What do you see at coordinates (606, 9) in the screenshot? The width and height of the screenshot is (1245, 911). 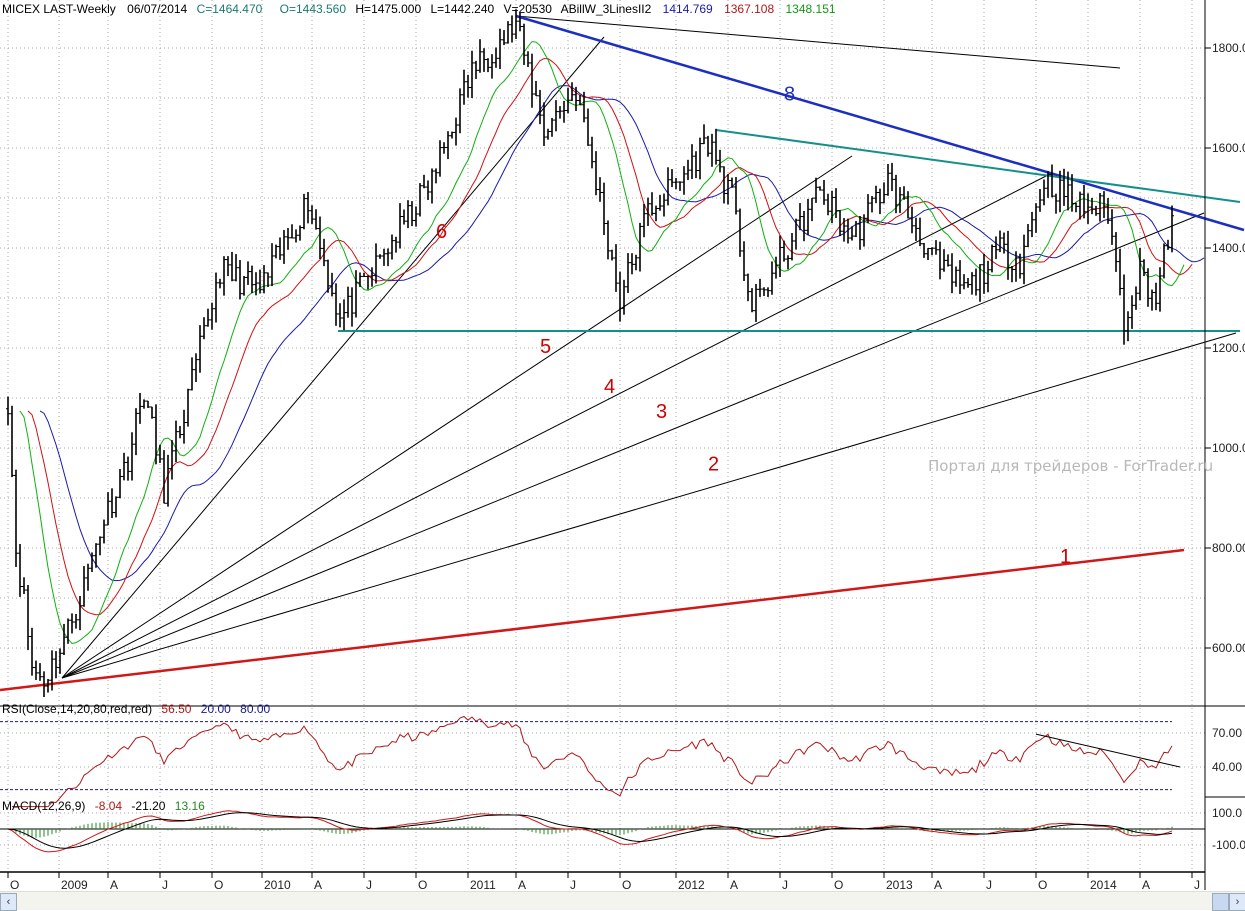 I see `indicator-name: ABillW_3LinesII2` at bounding box center [606, 9].